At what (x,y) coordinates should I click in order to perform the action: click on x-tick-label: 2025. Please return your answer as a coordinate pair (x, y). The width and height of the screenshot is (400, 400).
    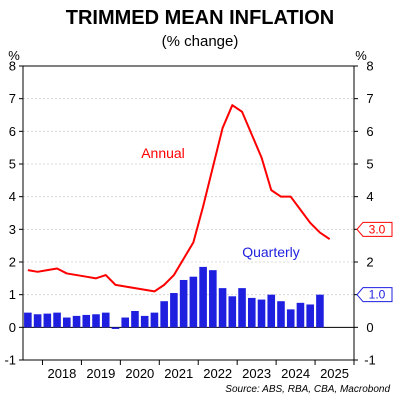
    Looking at the image, I should click on (334, 373).